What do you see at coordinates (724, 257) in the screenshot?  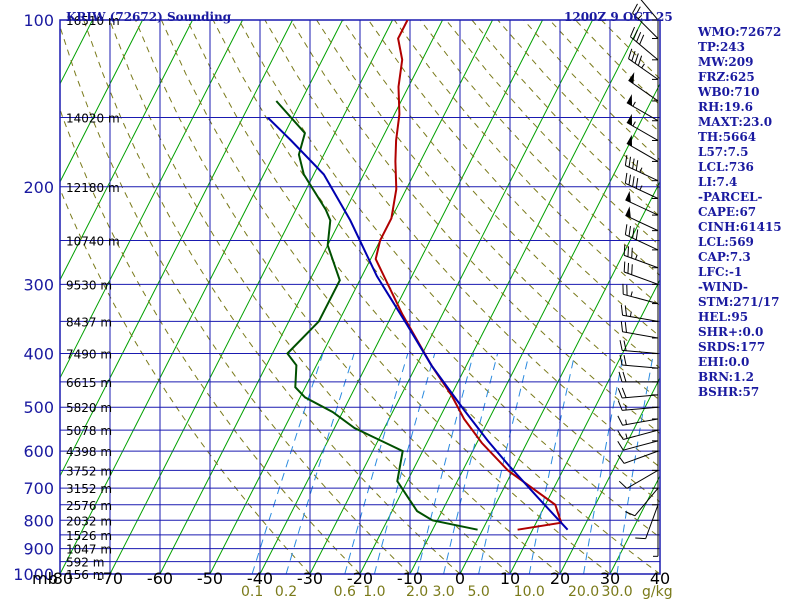 I see `index-value: CAP:7.3` at bounding box center [724, 257].